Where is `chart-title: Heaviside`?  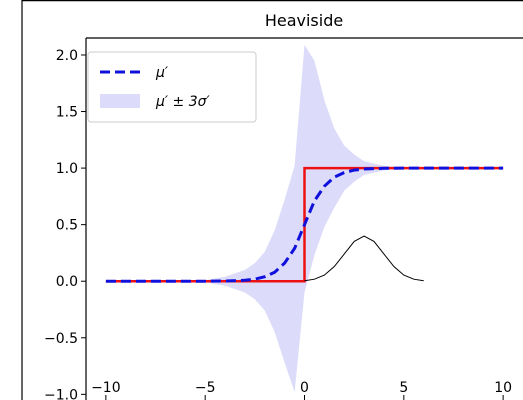 chart-title: Heaviside is located at coordinates (304, 20).